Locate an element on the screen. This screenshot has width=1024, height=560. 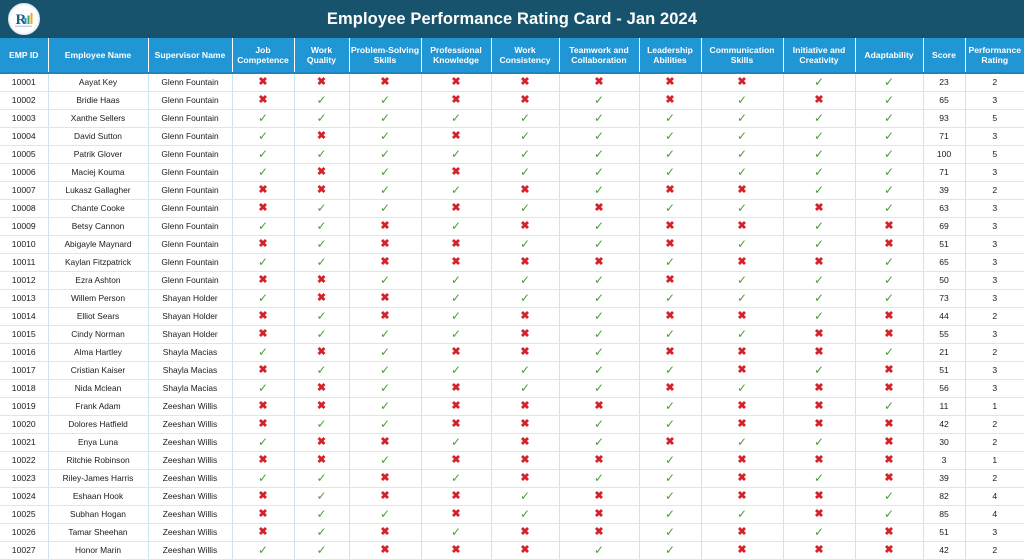
col-header-score: Score is located at coordinates (944, 56).